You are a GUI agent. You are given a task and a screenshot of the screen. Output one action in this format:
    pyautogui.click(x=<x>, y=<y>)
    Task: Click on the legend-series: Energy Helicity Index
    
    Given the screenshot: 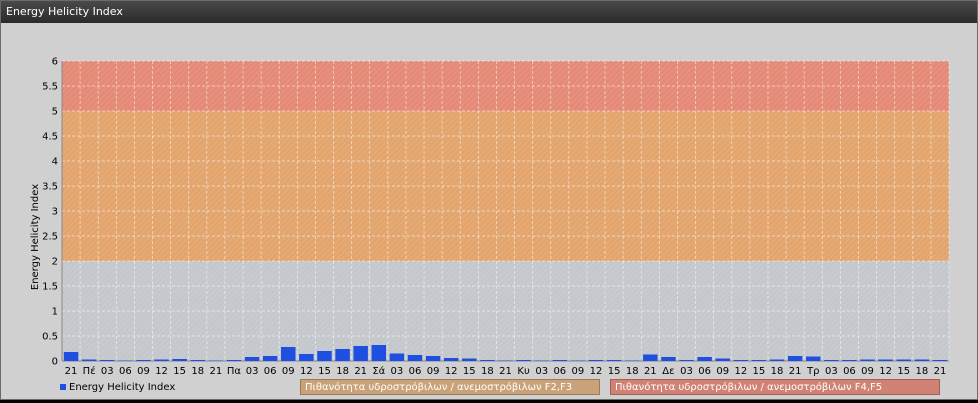 What is the action you would take?
    pyautogui.click(x=117, y=387)
    